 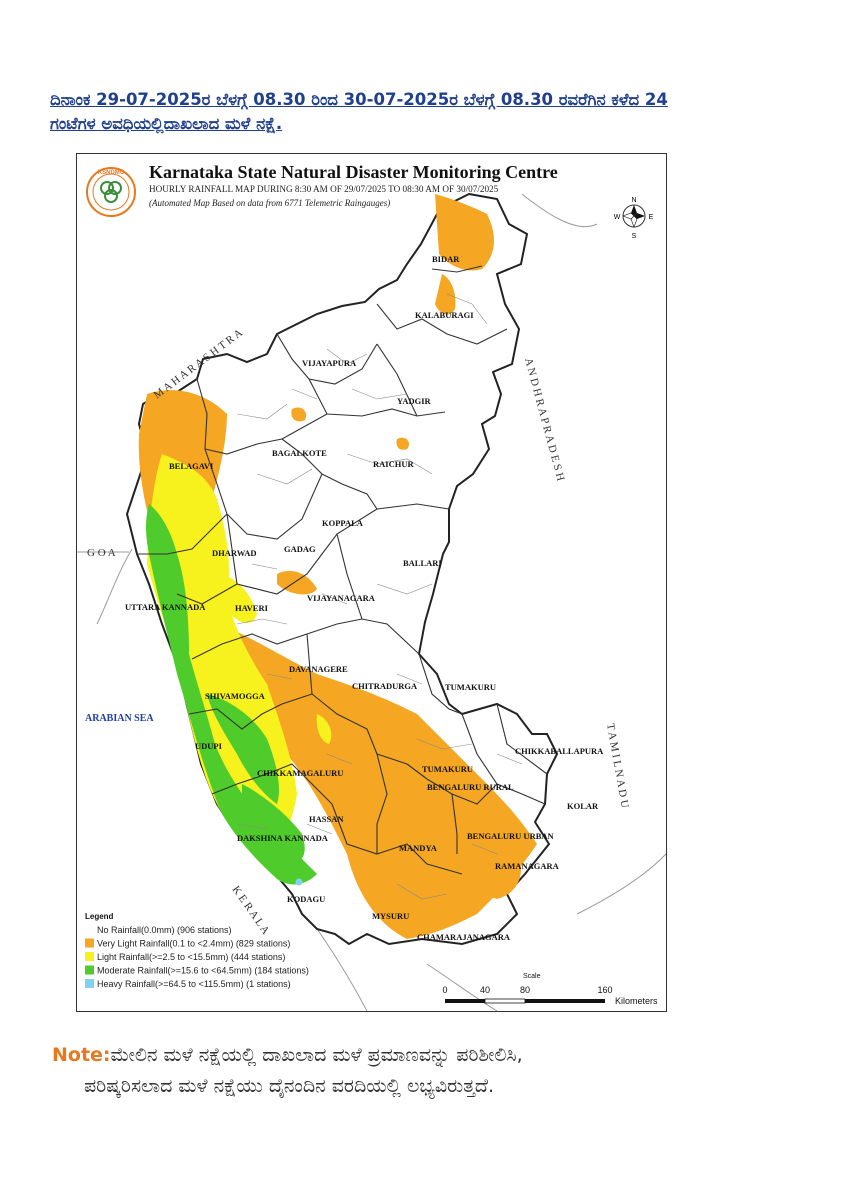 I want to click on scale-tick: 40, so click(x=485, y=990).